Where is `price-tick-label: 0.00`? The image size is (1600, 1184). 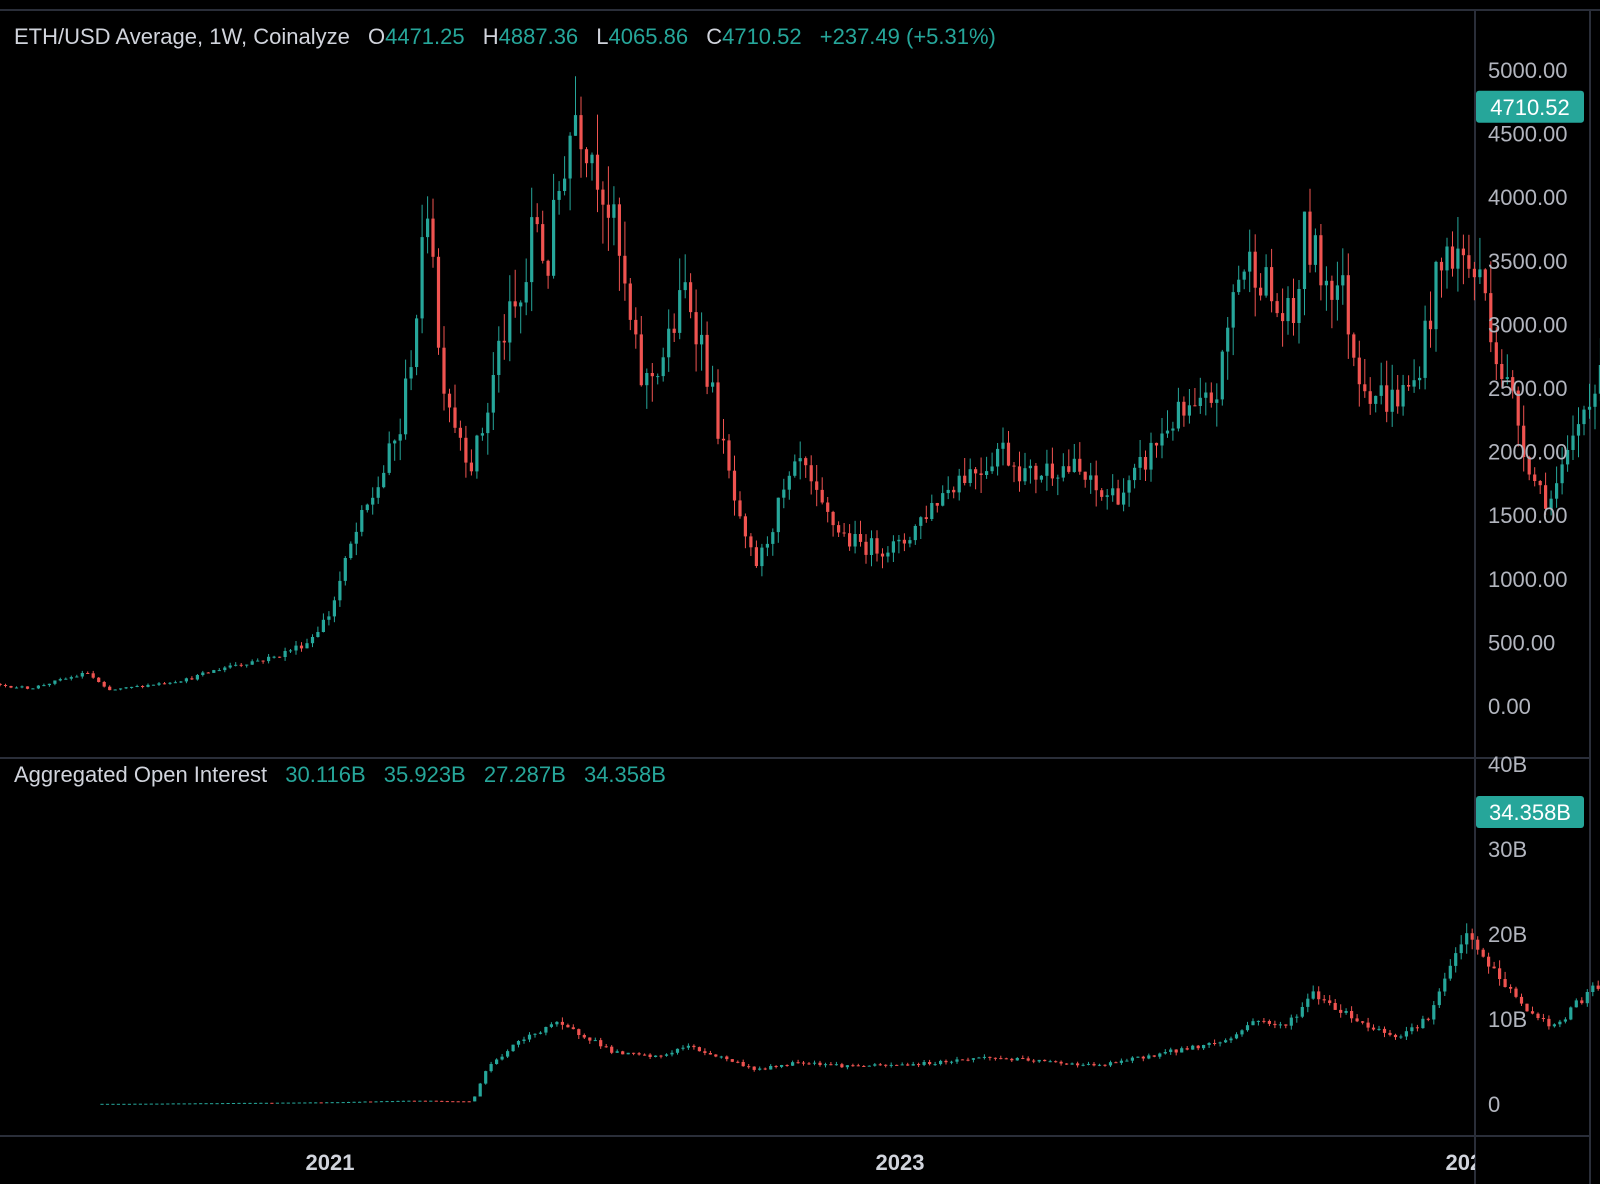
price-tick-label: 0.00 is located at coordinates (1509, 706).